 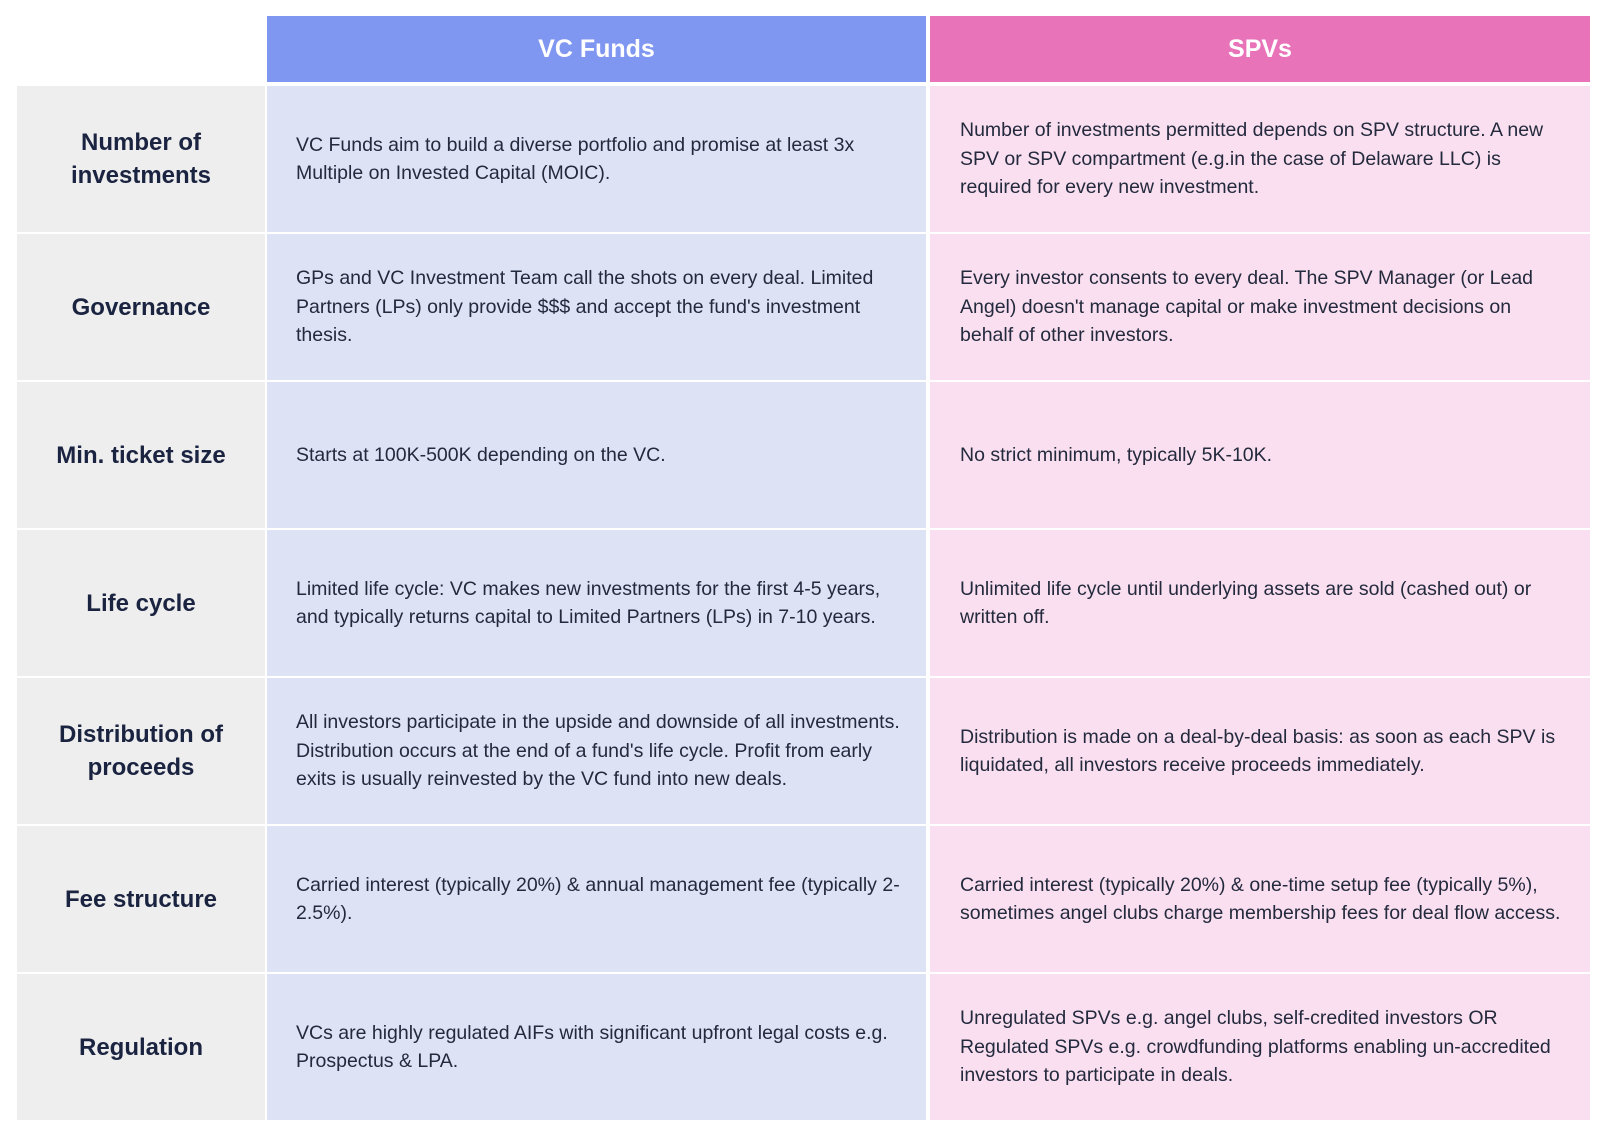 What do you see at coordinates (141, 49) in the screenshot?
I see `header-corner` at bounding box center [141, 49].